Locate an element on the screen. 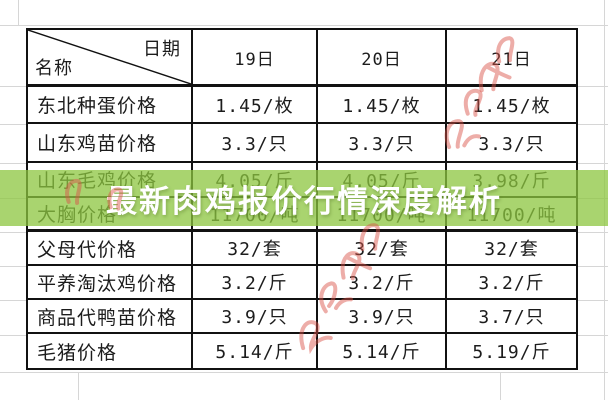  price-cell: 5.19/斤 is located at coordinates (511, 352).